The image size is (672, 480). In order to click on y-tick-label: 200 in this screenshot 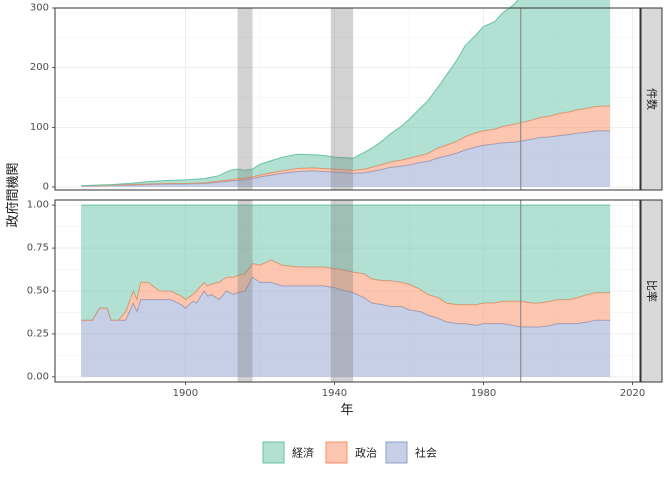, I will do `click(39, 67)`.